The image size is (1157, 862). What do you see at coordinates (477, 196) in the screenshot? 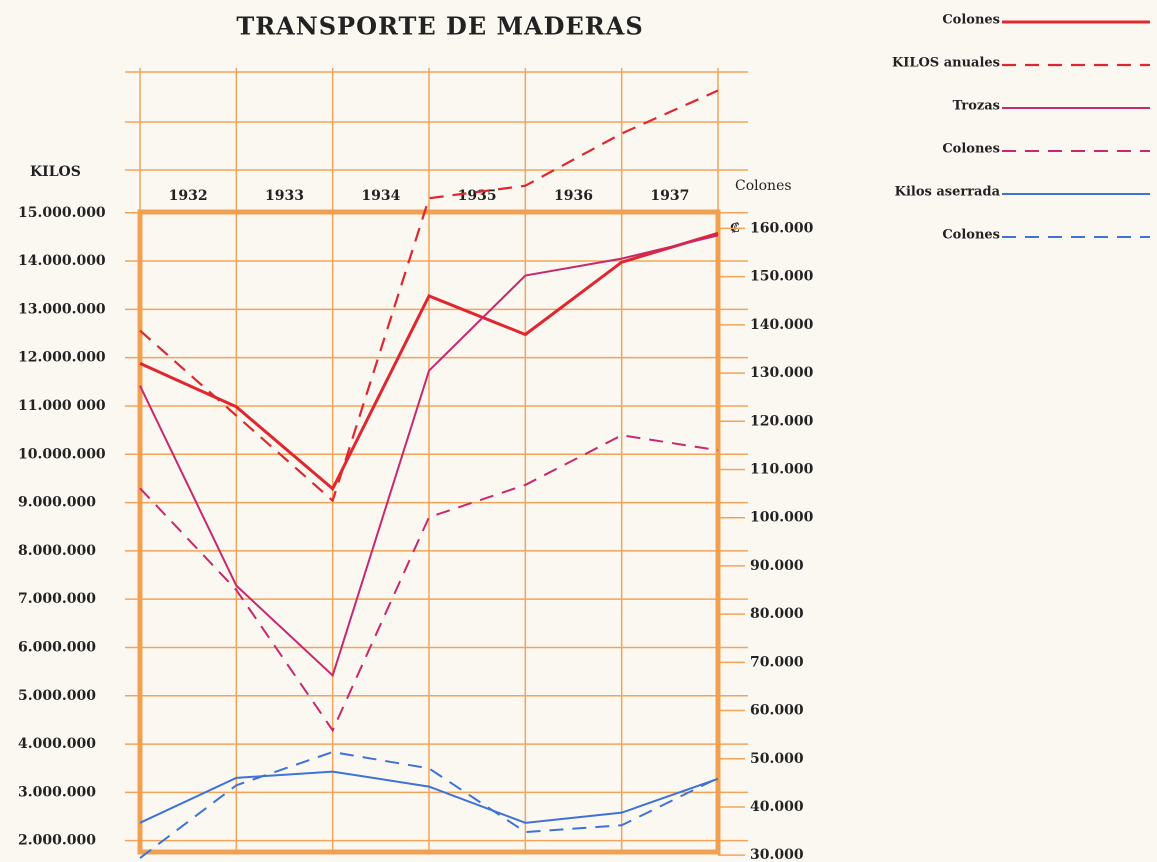
I see `x-tick-label: 1935` at bounding box center [477, 196].